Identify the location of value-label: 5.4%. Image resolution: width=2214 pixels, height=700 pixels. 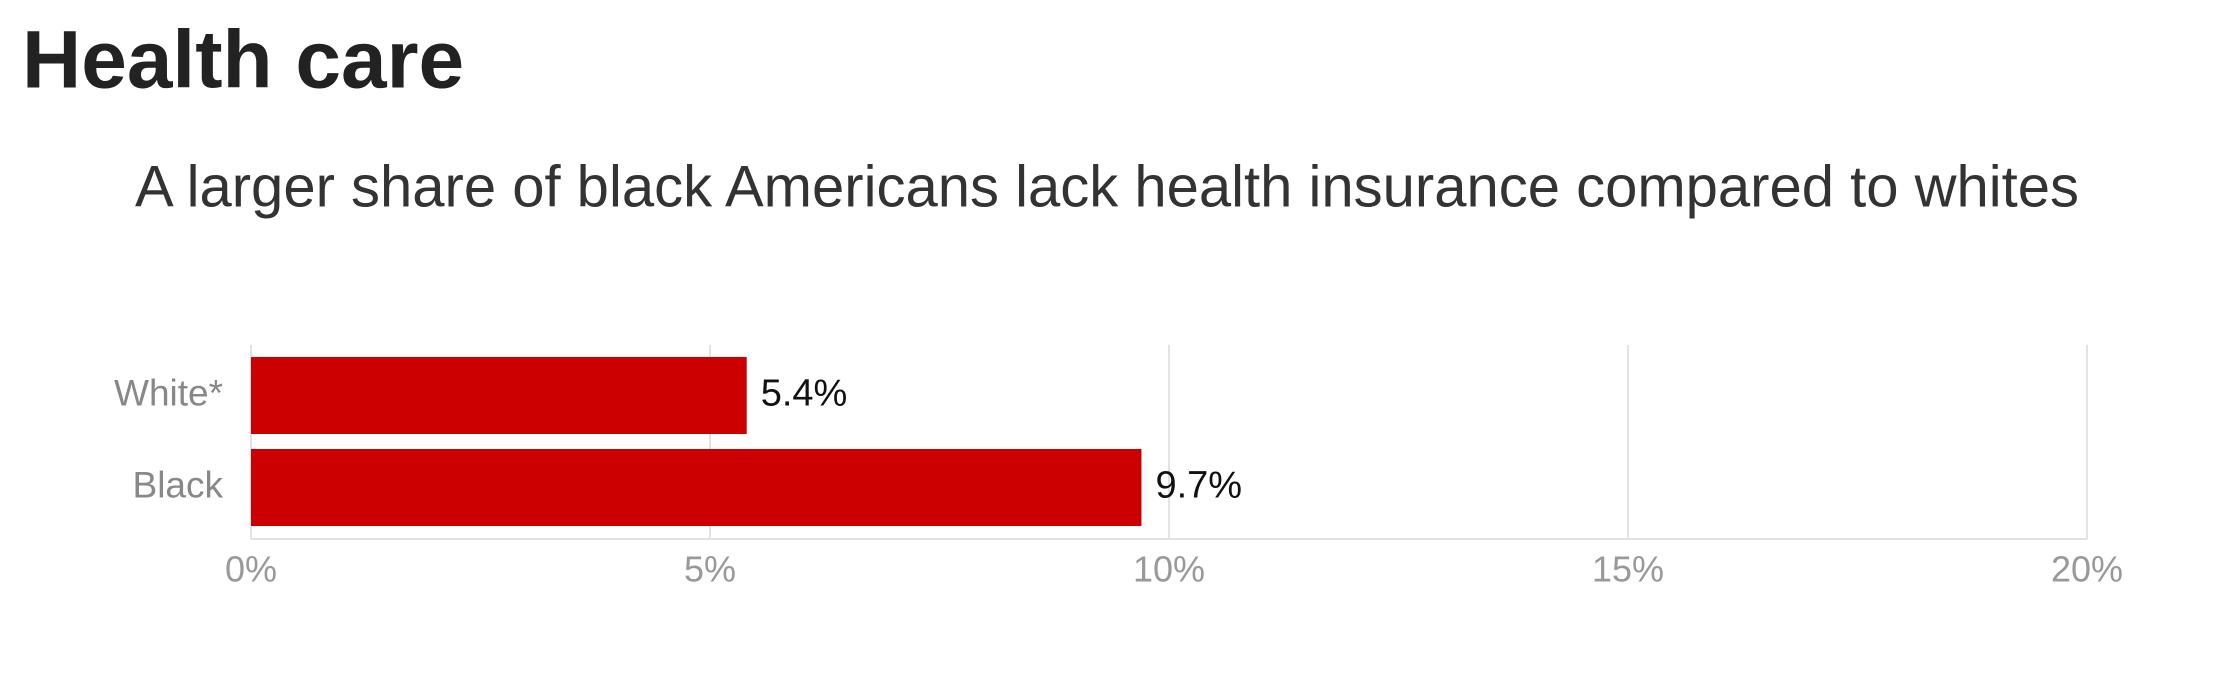
(804, 394).